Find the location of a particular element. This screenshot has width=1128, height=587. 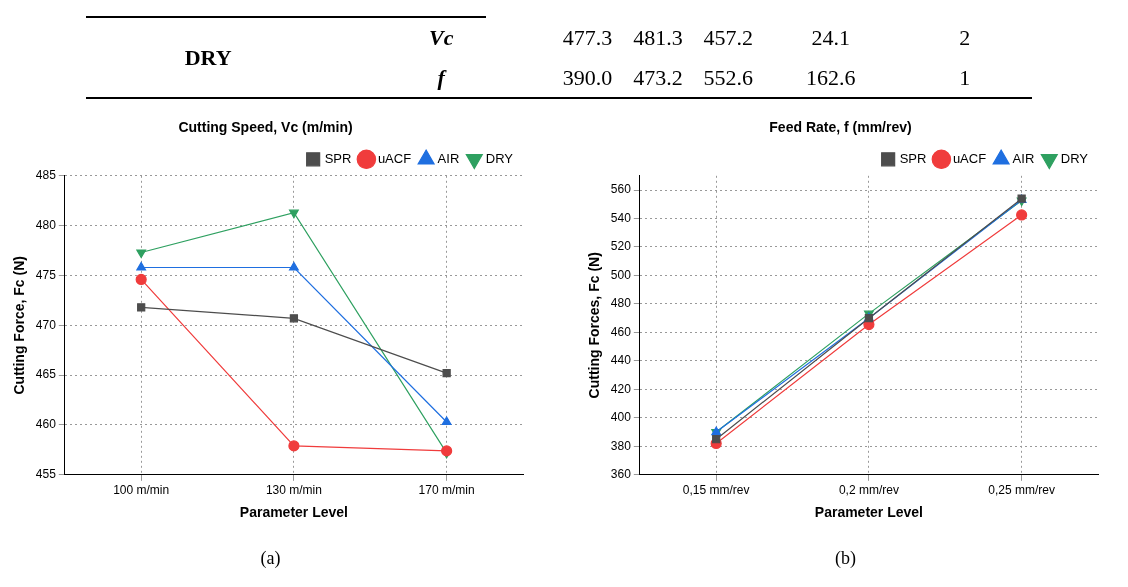

text: 390.0 is located at coordinates (587, 77).